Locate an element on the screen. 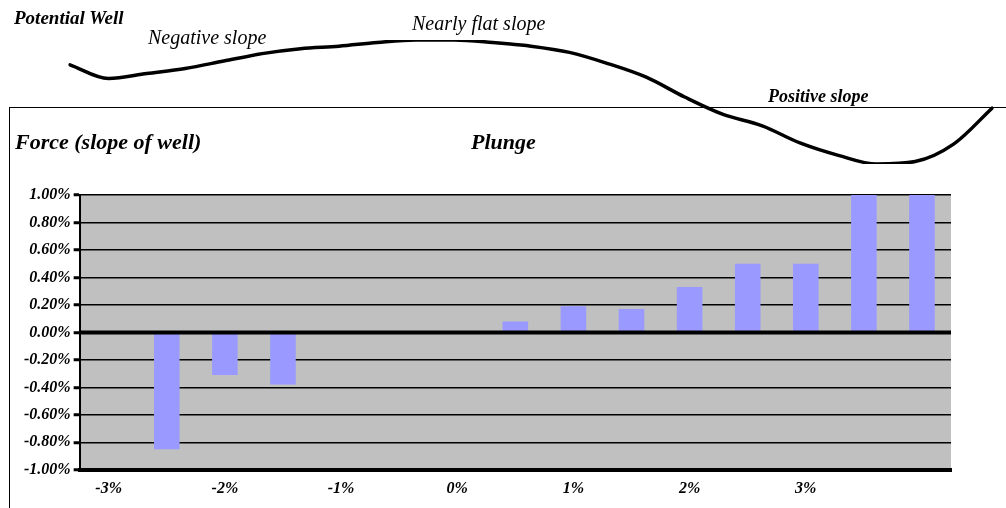 This screenshot has width=1006, height=508. y-tick-label: -1.00% is located at coordinates (47, 468).